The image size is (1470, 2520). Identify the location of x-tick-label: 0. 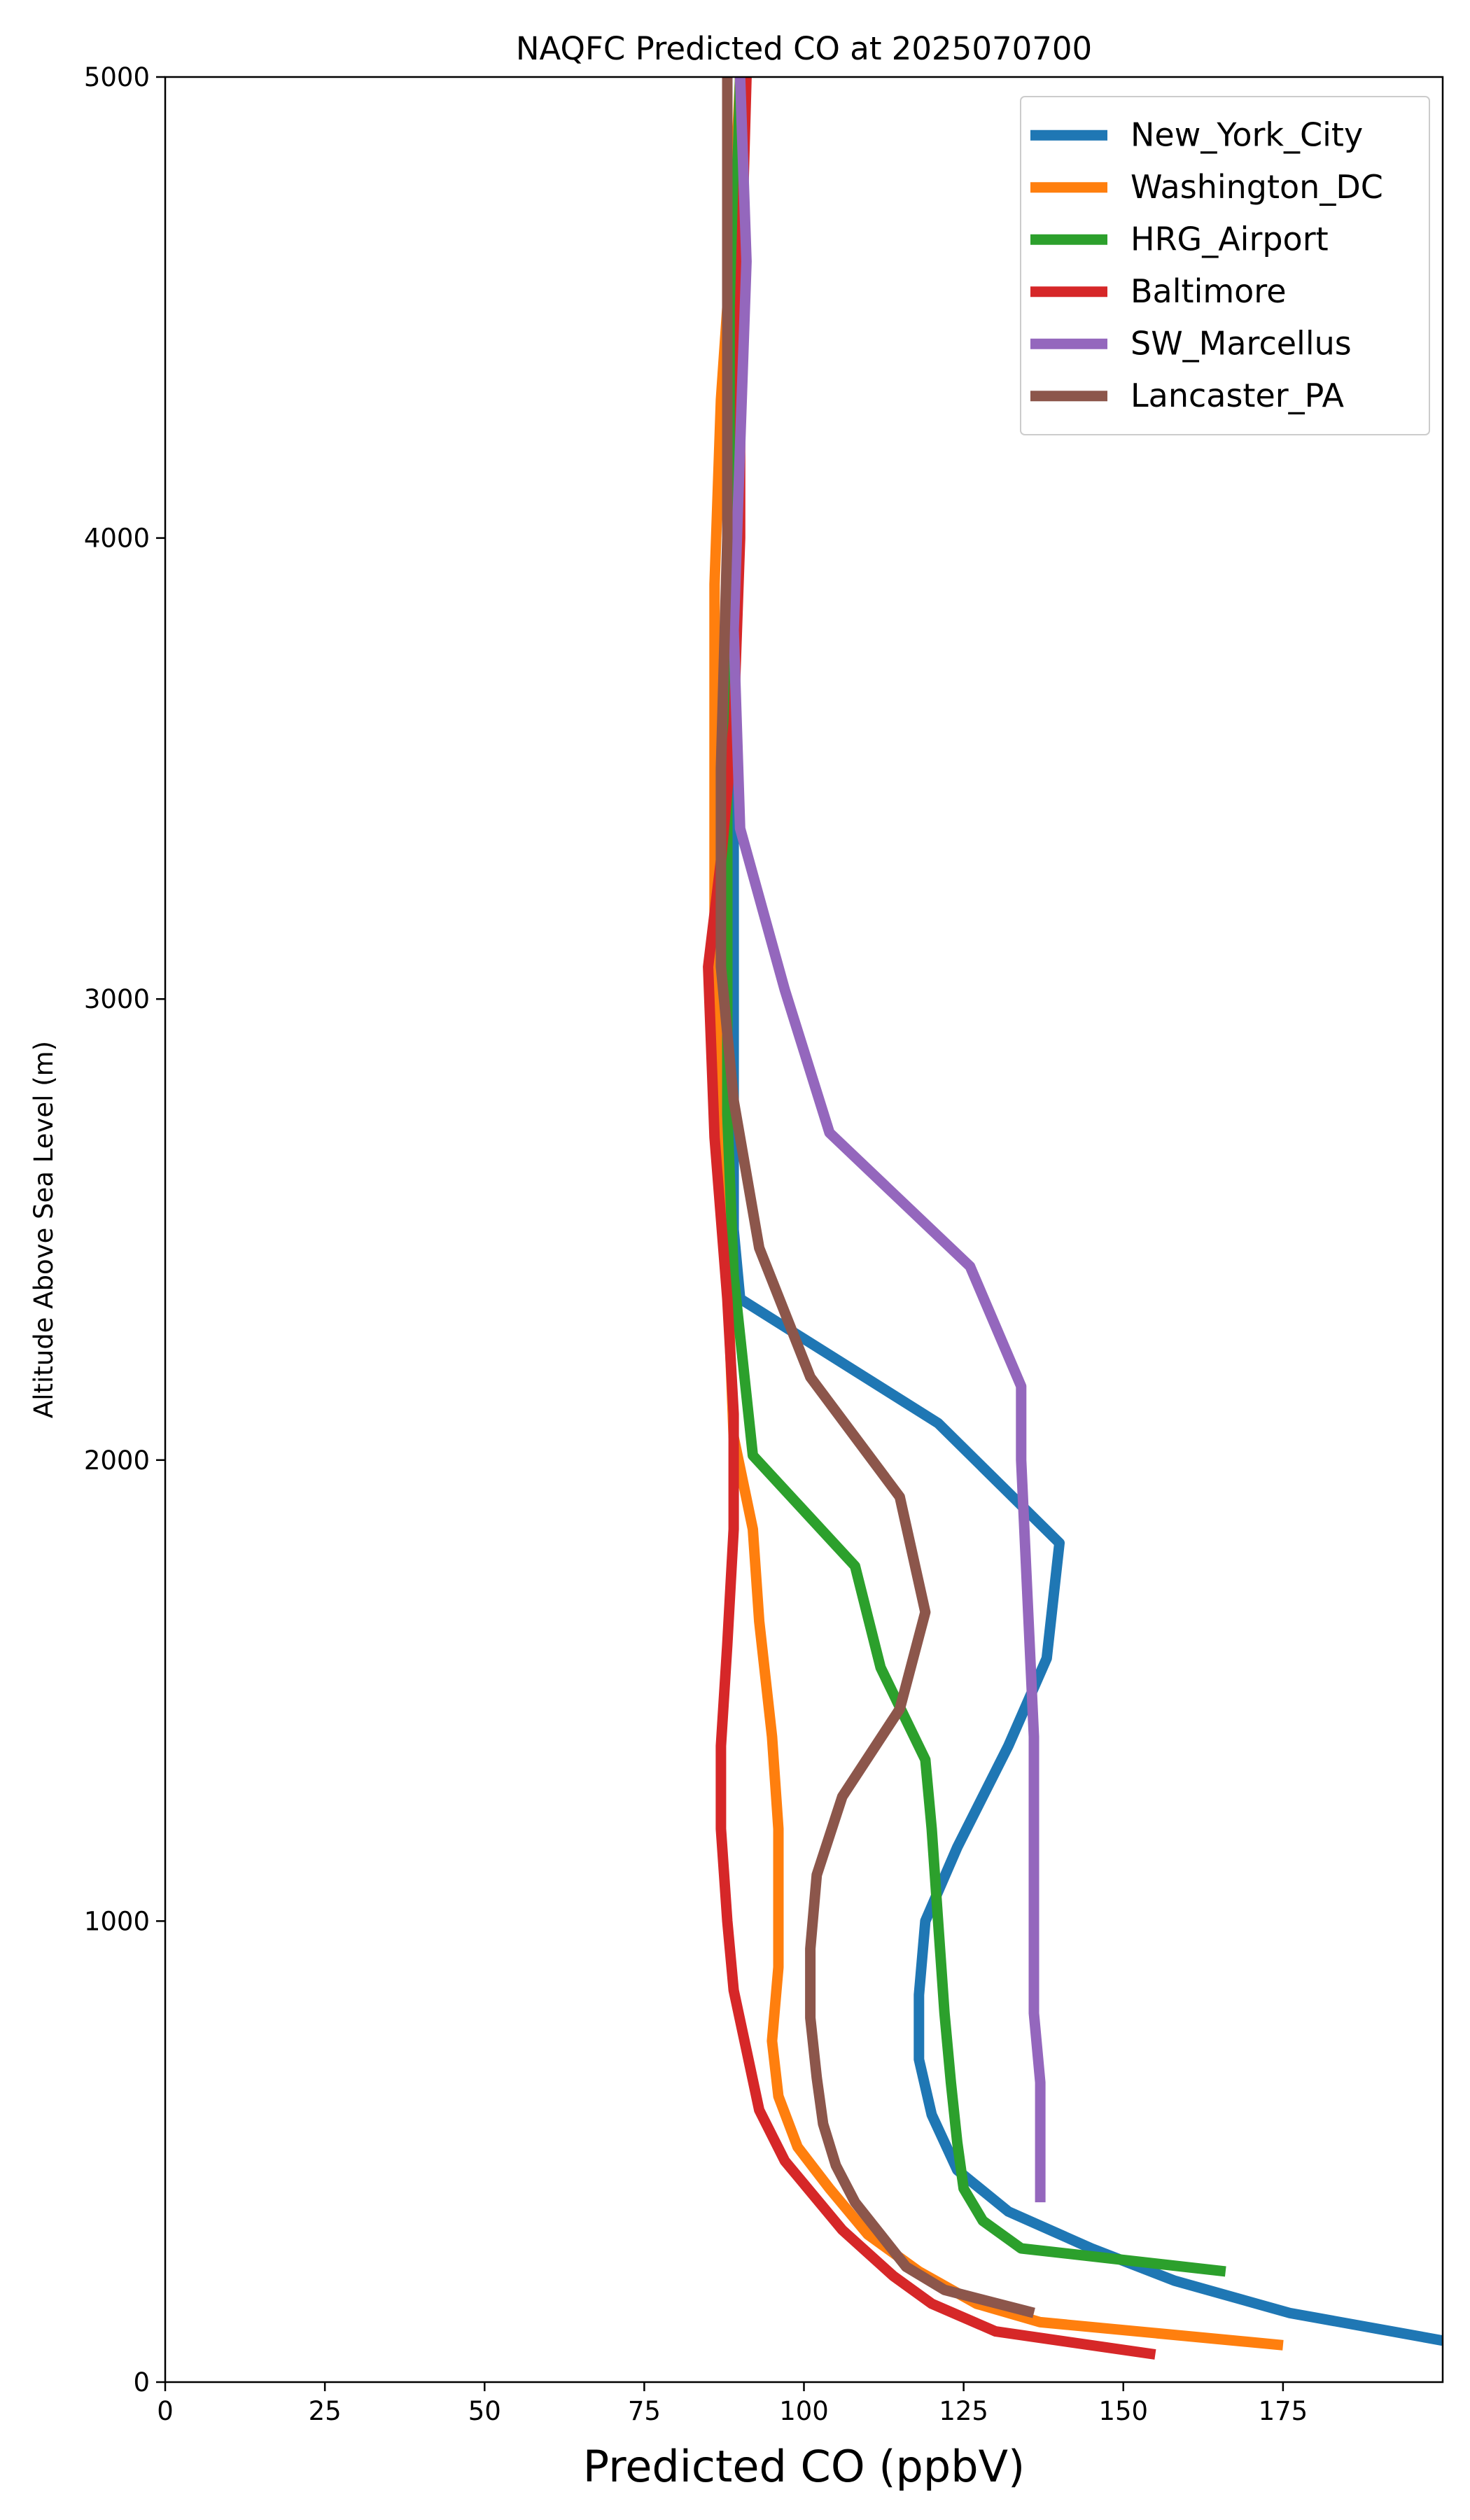
(165, 2411).